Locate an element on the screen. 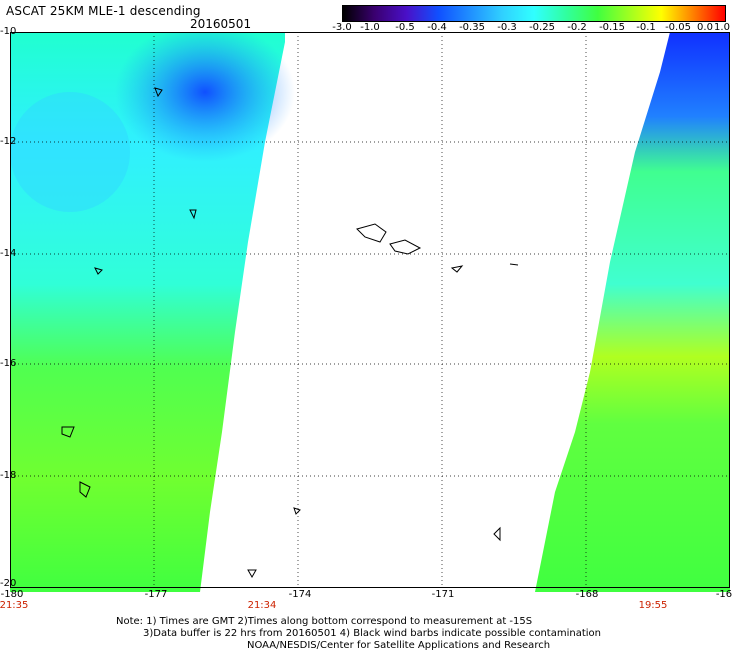 This screenshot has width=740, height=651. cbar-label: -0.2 is located at coordinates (577, 27).